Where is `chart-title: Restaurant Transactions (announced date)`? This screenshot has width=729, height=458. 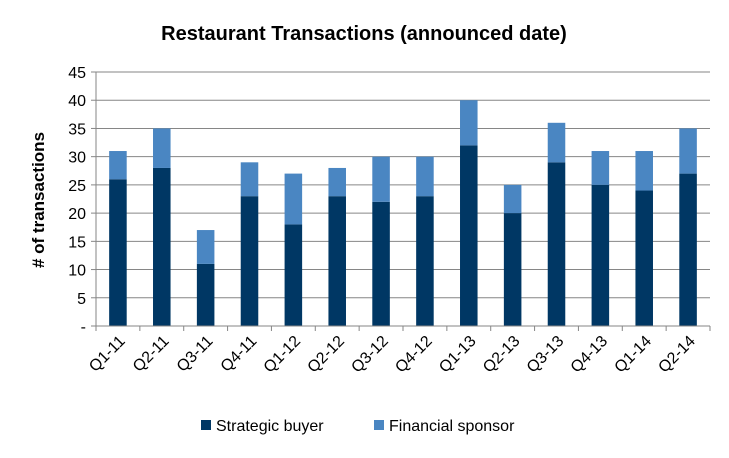 chart-title: Restaurant Transactions (announced date) is located at coordinates (364, 34).